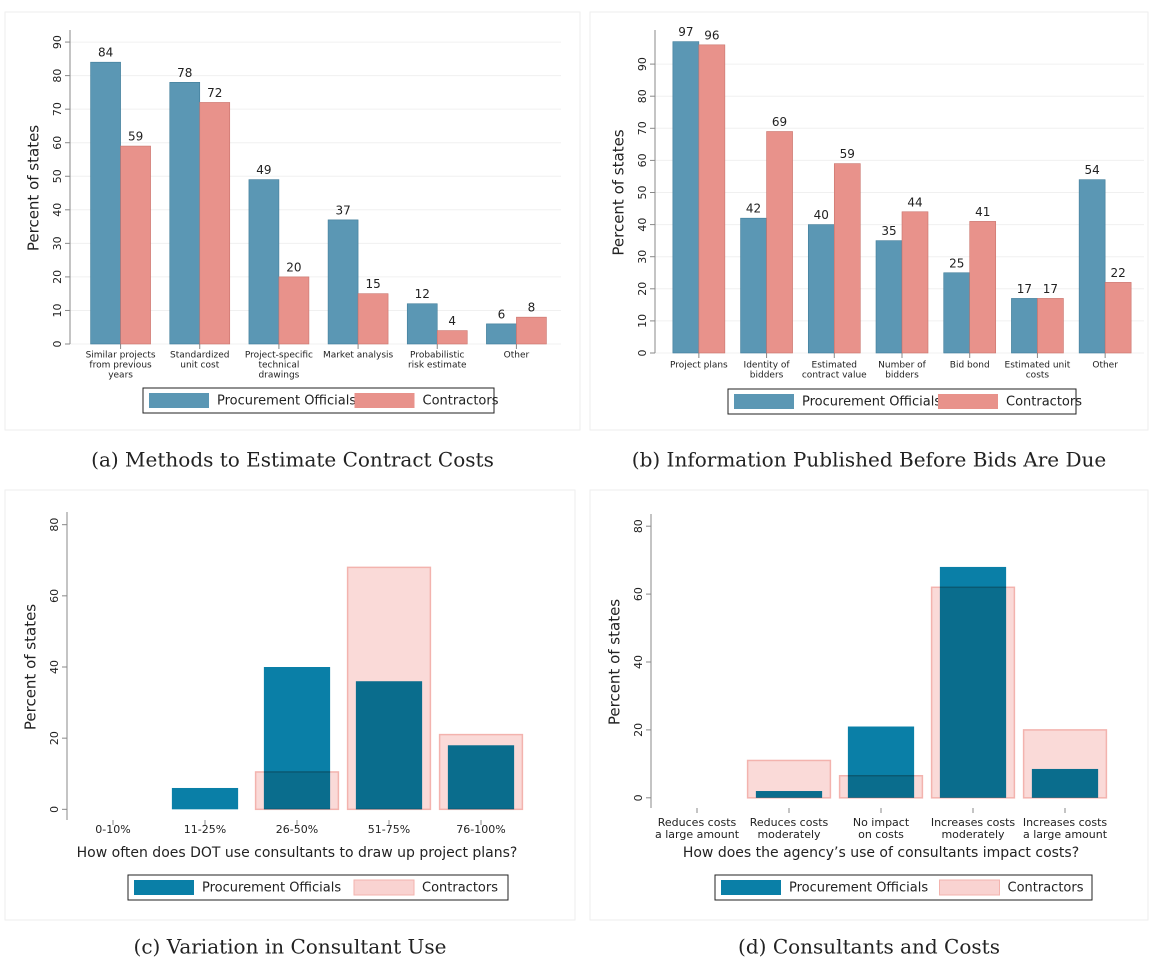 This screenshot has width=1151, height=961. I want to click on y-tick-label: 90, so click(642, 64).